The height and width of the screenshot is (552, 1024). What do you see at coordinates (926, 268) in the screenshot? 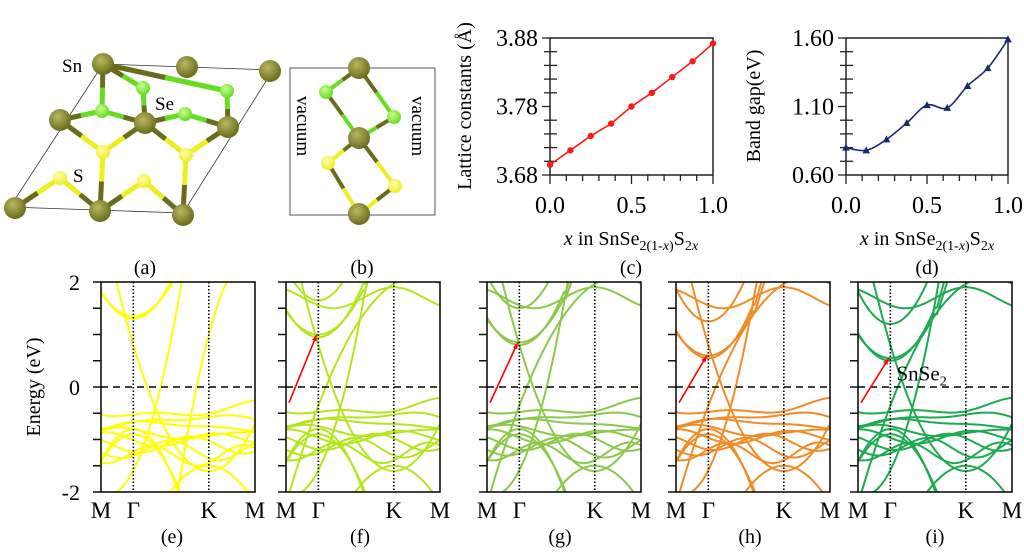
I see `panel-label-d: (d)` at bounding box center [926, 268].